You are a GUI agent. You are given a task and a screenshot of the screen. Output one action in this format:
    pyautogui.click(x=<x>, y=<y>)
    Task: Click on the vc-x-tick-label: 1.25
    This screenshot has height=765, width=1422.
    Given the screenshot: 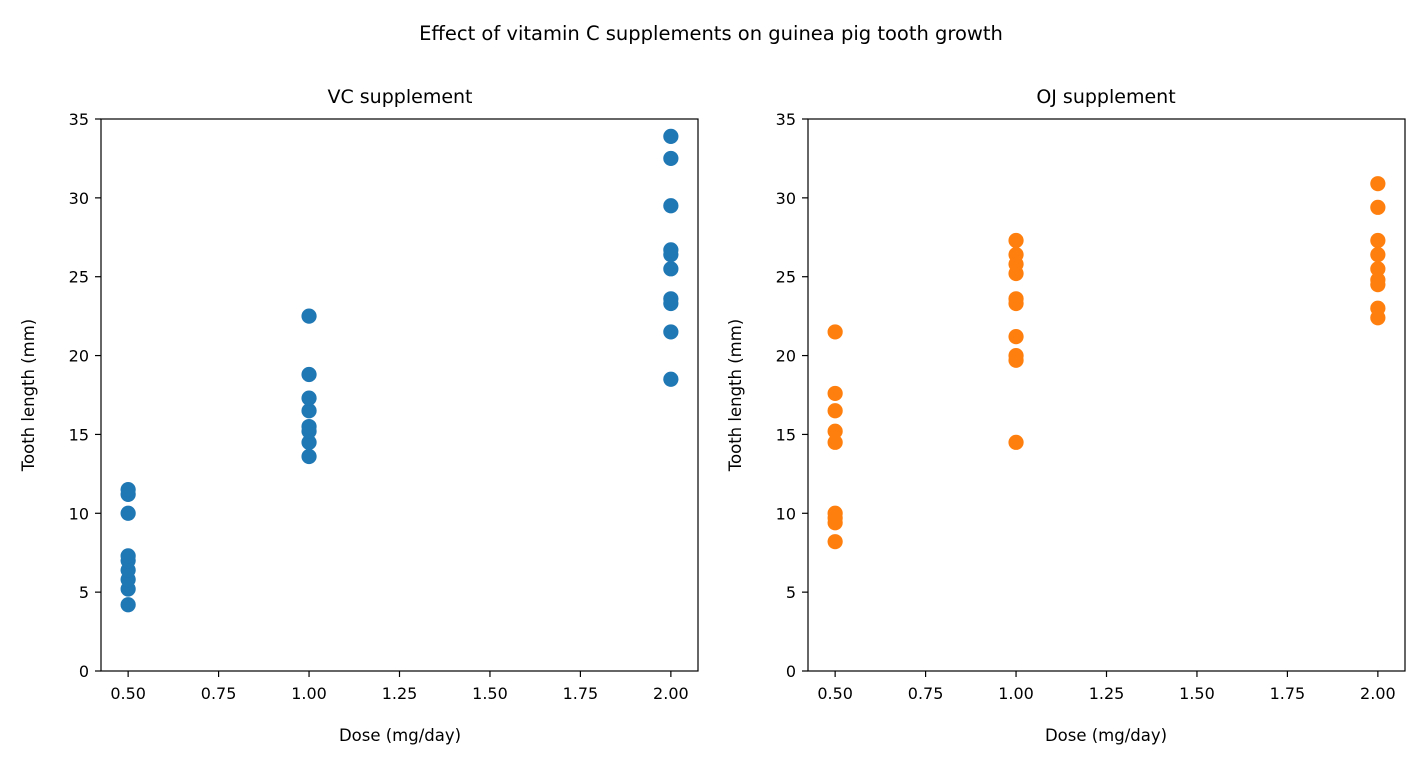 What is the action you would take?
    pyautogui.click(x=400, y=693)
    